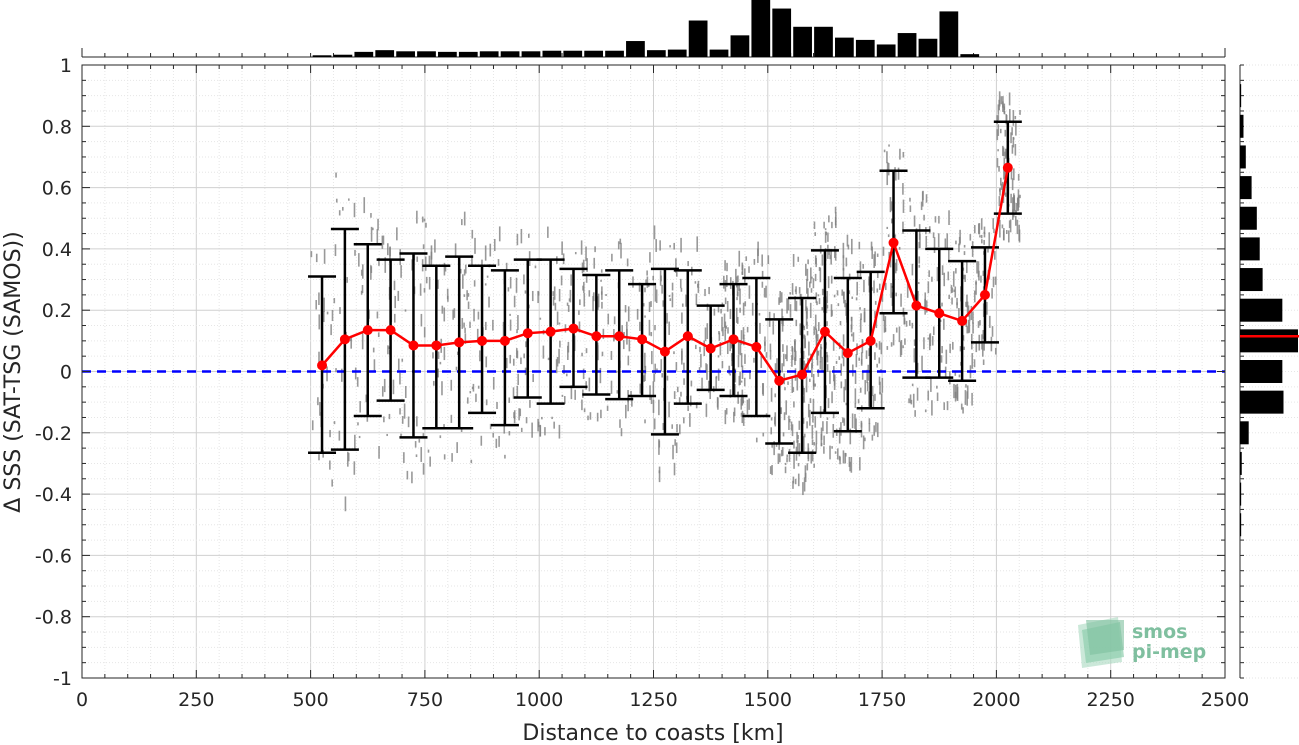 The height and width of the screenshot is (745, 1299). What do you see at coordinates (653, 700) in the screenshot?
I see `x-tick-label: 1250` at bounding box center [653, 700].